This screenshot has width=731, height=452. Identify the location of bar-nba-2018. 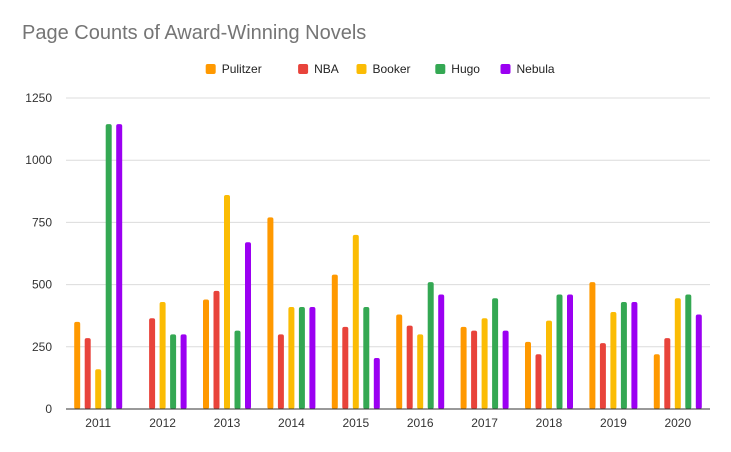
(538, 381).